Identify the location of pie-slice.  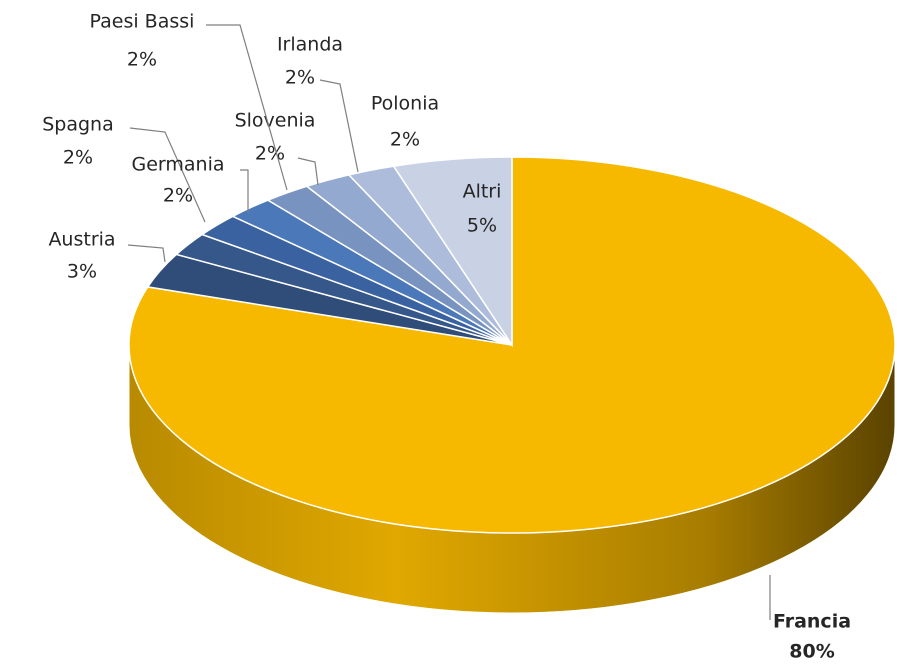
(452, 252).